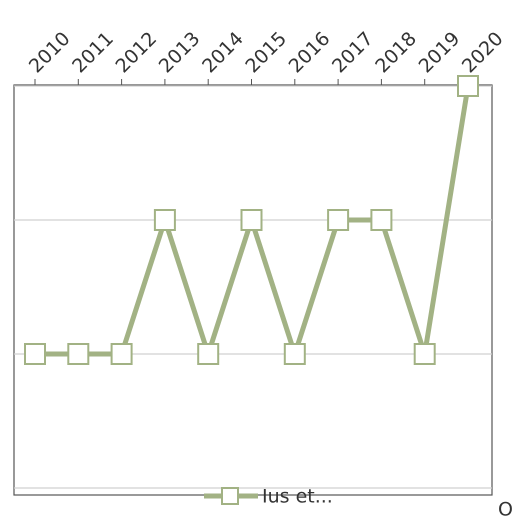 Image resolution: width=519 pixels, height=517 pixels. What do you see at coordinates (93, 53) in the screenshot?
I see `x-tick-label: 2011` at bounding box center [93, 53].